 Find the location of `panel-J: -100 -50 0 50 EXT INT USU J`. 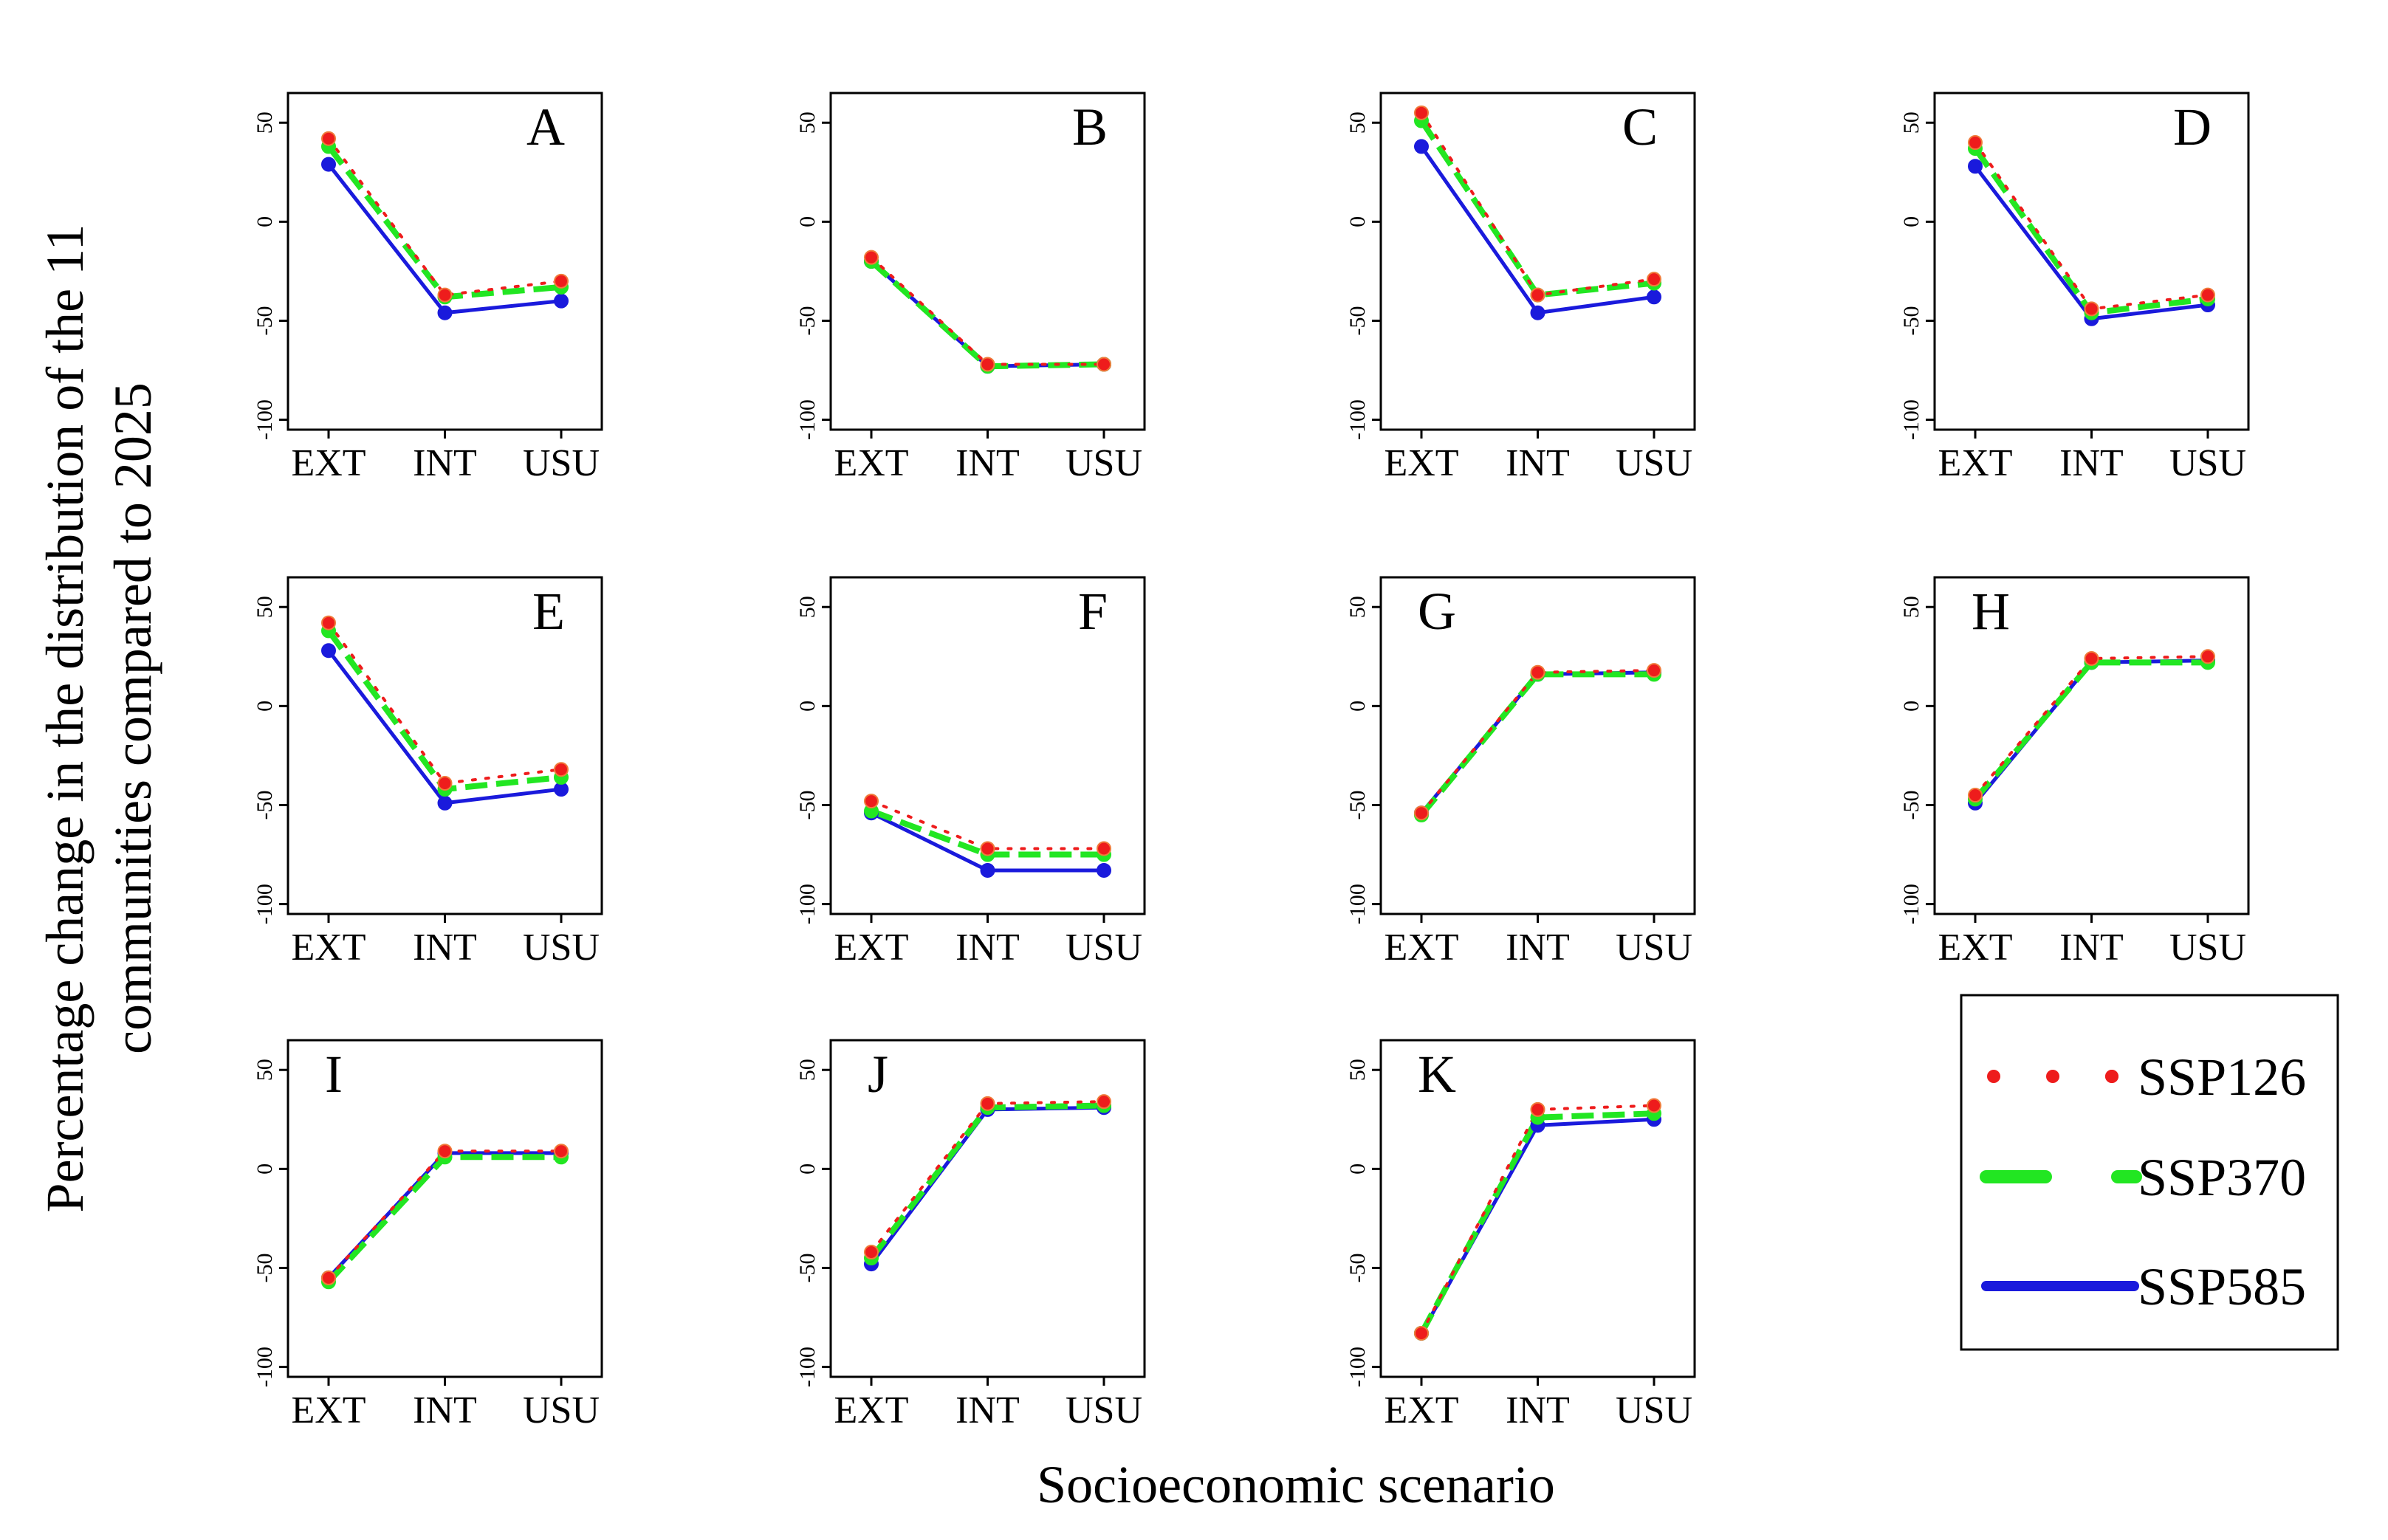

panel-J: -100 -50 0 50 EXT INT USU J is located at coordinates (970, 1235).